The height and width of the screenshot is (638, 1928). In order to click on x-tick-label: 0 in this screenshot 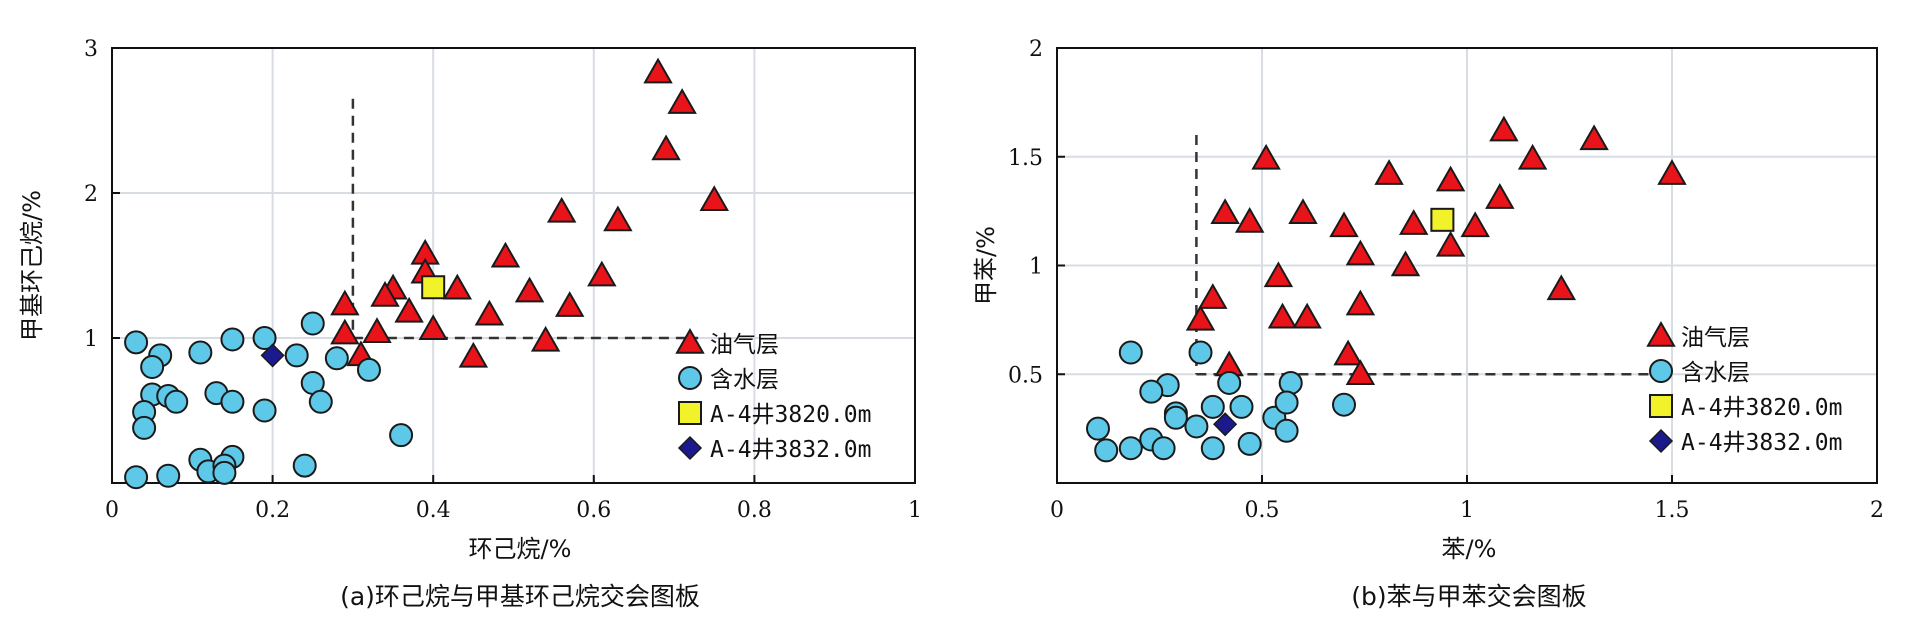, I will do `click(112, 510)`.